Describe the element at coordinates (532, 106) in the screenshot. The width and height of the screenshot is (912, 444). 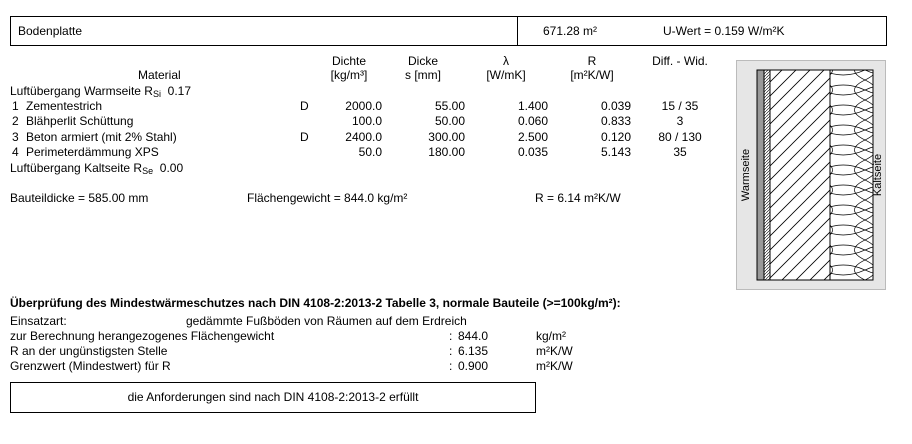
I see `cell-lambda: 1.400` at that location.